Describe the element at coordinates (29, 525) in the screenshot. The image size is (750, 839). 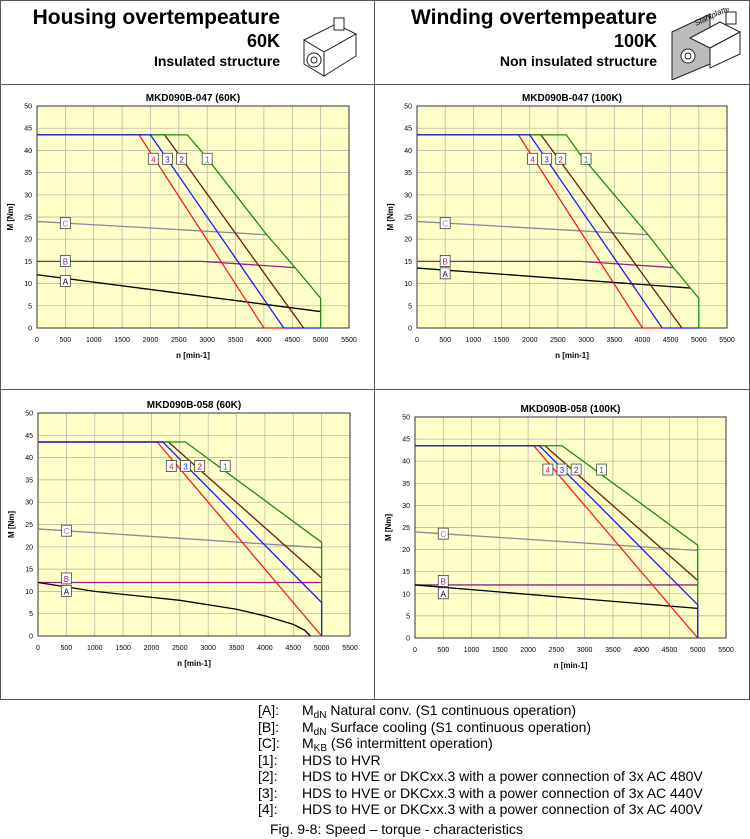
I see `y-tick-label: 25` at that location.